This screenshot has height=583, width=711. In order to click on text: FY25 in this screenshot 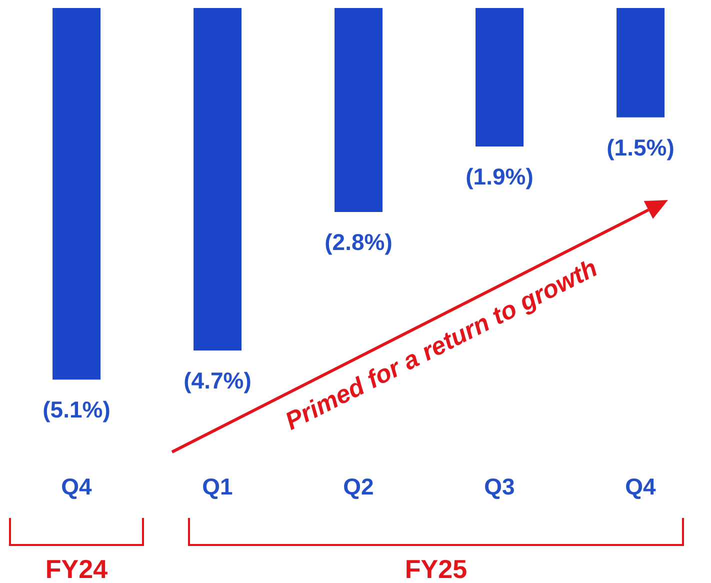, I will do `click(436, 568)`.